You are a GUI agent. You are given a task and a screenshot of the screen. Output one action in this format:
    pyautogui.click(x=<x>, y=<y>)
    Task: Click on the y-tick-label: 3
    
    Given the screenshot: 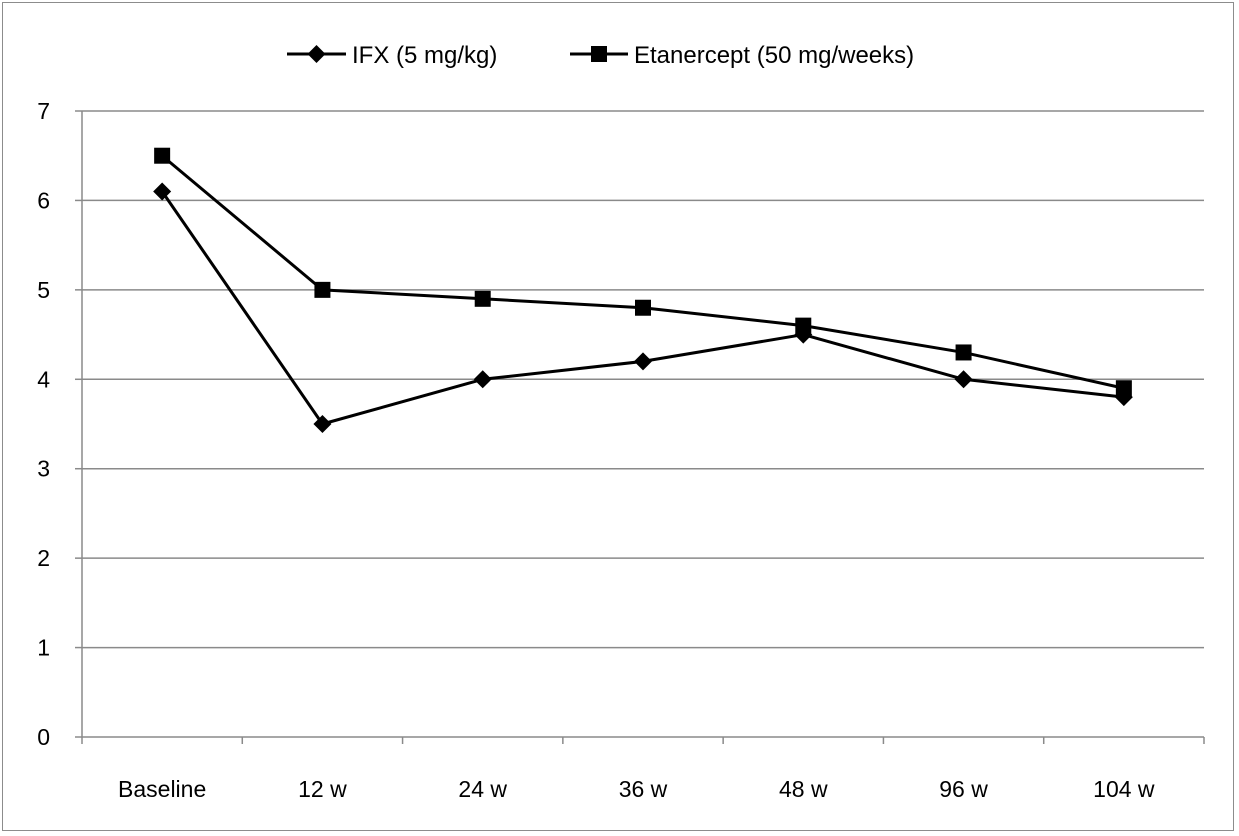 What is the action you would take?
    pyautogui.click(x=43, y=469)
    